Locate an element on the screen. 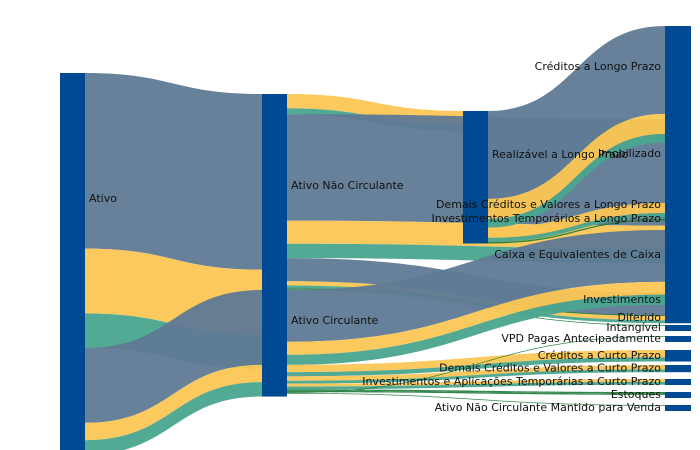  node-rlp is located at coordinates (475, 177).